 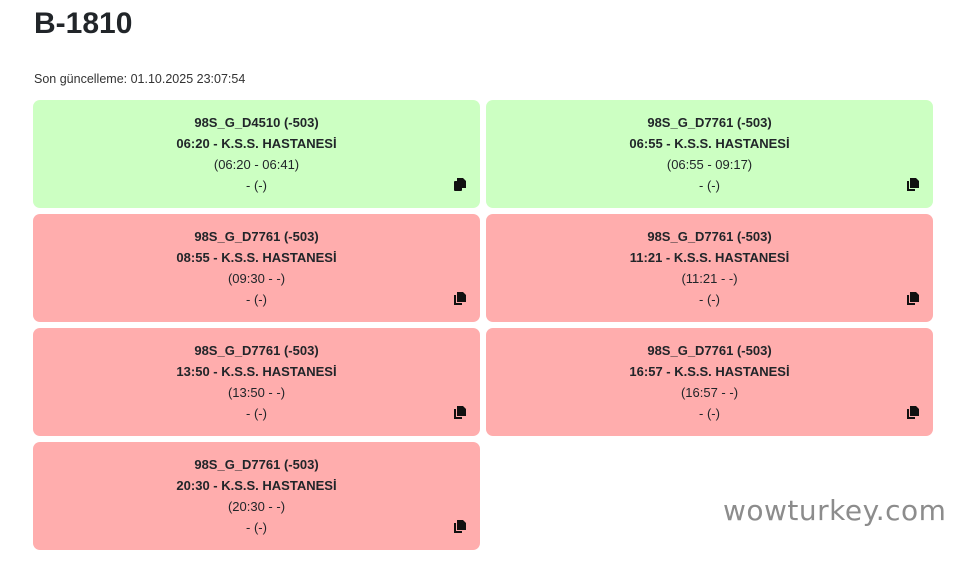 I want to click on trip-time-window: (06:20 - 06:41), so click(x=256, y=164).